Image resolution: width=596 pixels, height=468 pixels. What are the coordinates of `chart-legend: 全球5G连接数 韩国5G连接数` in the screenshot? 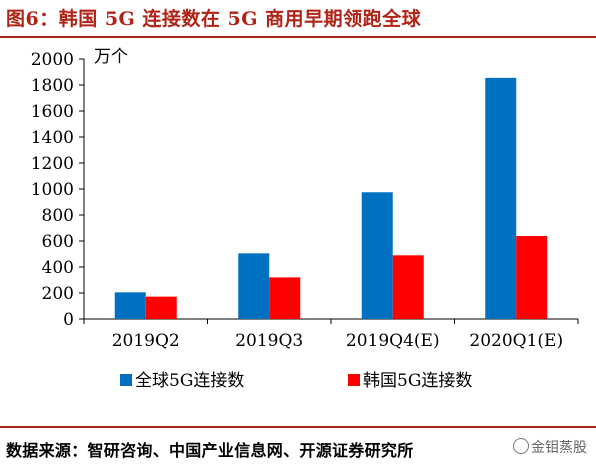 It's located at (296, 381).